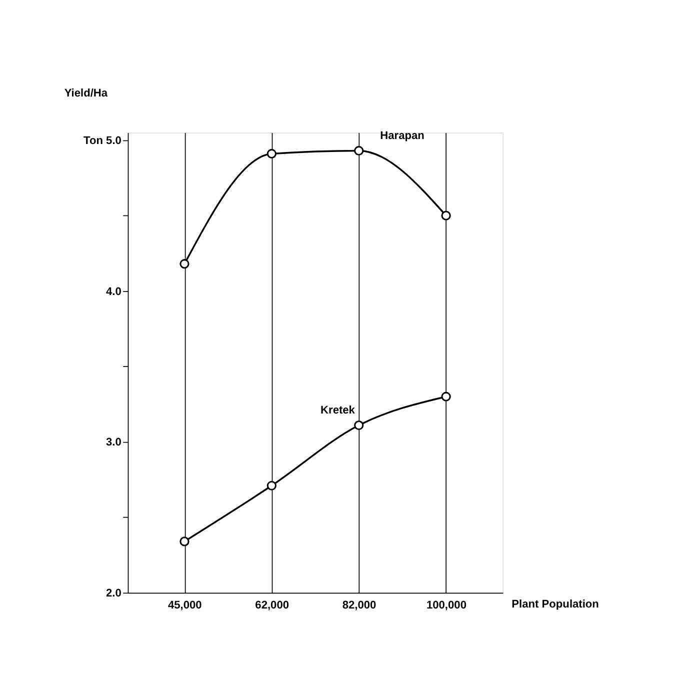  Describe the element at coordinates (338, 410) in the screenshot. I see `series-label: Kretek` at that location.